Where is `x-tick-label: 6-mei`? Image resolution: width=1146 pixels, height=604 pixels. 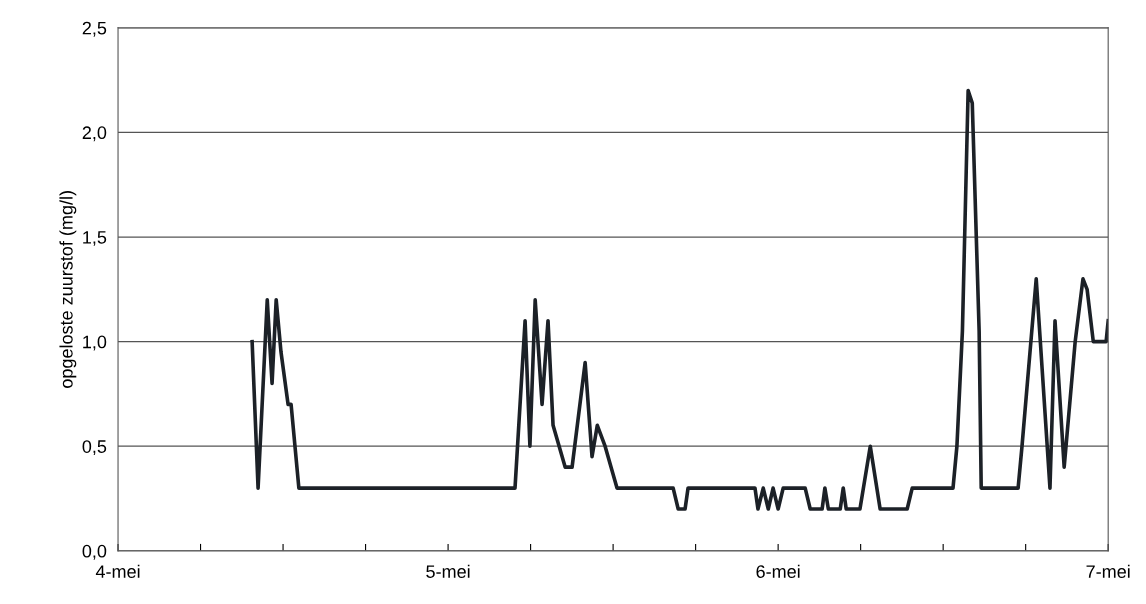 x-tick-label: 6-mei is located at coordinates (778, 571).